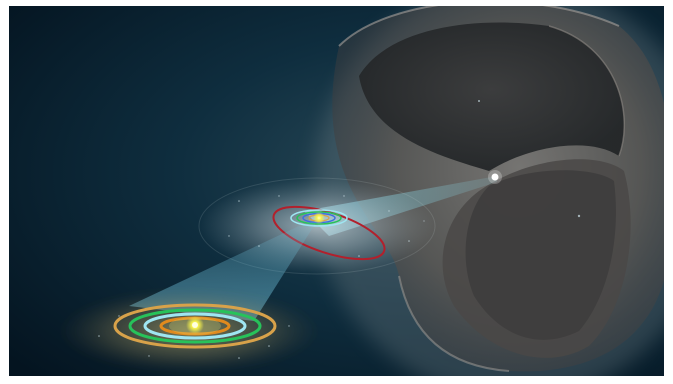 The image size is (673, 384). What do you see at coordinates (319, 218) in the screenshot?
I see `sun-icon` at bounding box center [319, 218].